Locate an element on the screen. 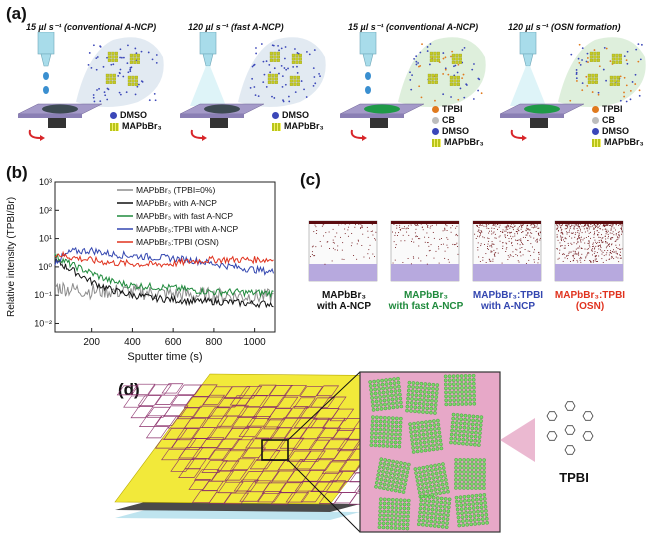 The image size is (657, 535). surface-layer is located at coordinates (507, 222).